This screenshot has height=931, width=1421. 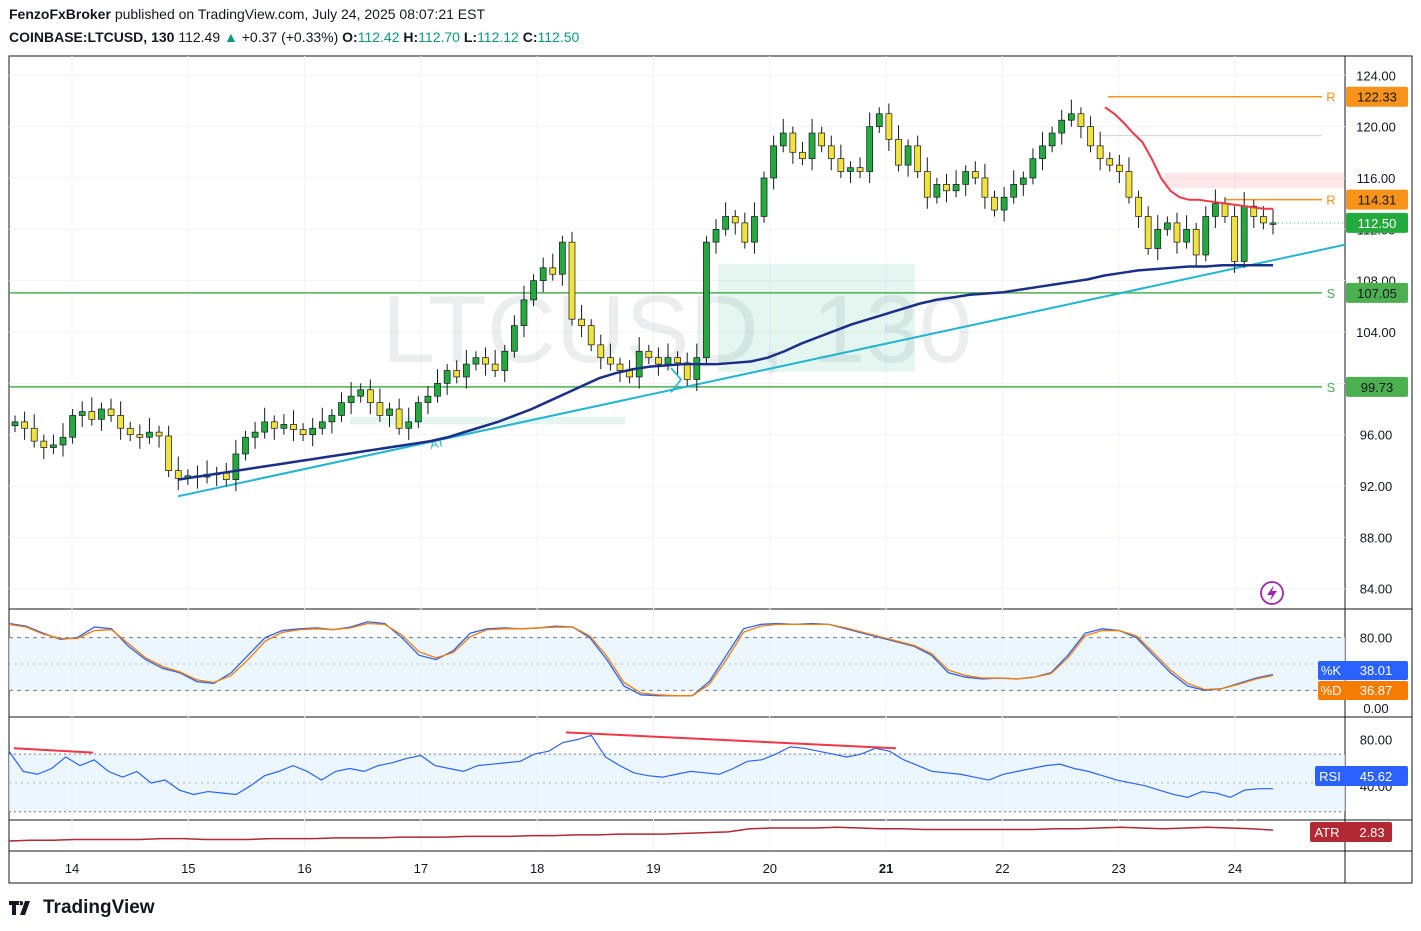 What do you see at coordinates (1376, 486) in the screenshot?
I see `price-tick-label: 92.00` at bounding box center [1376, 486].